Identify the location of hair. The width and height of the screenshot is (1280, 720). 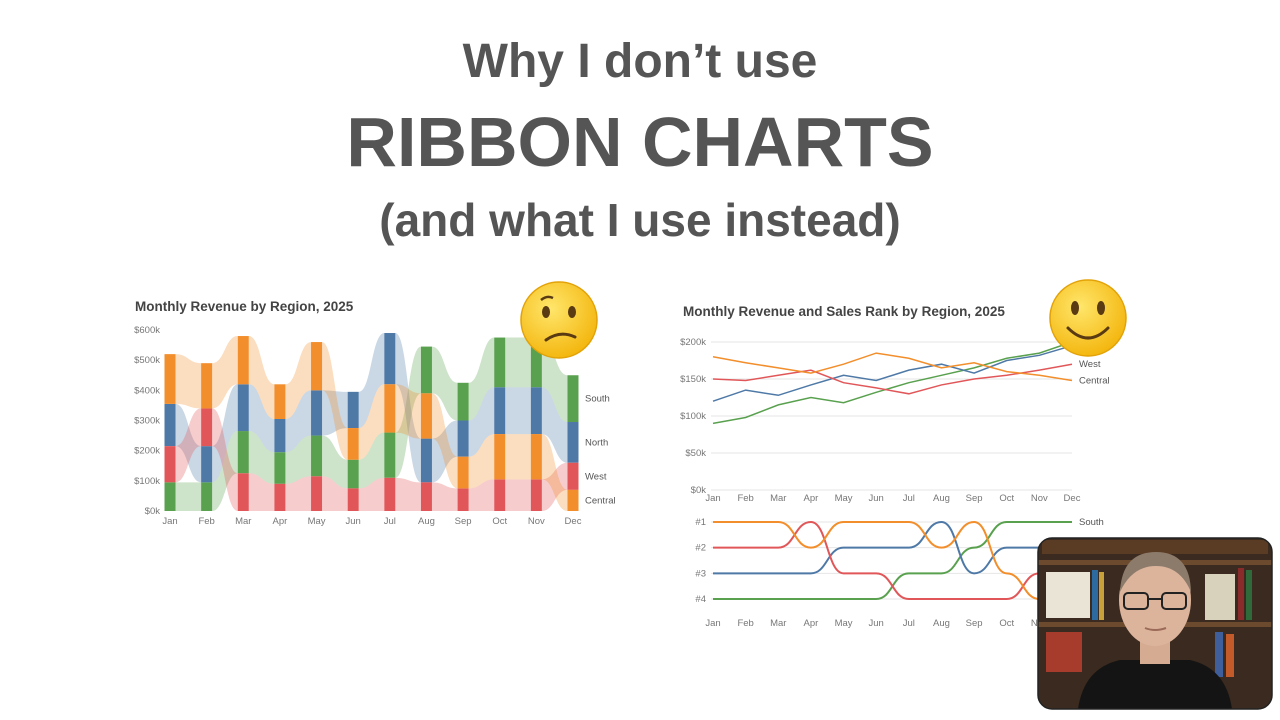
(1155, 572).